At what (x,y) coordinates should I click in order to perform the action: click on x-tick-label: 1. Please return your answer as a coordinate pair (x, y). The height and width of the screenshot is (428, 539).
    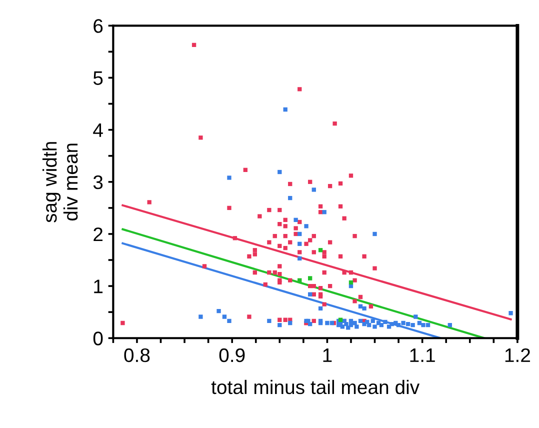
    Looking at the image, I should click on (327, 355).